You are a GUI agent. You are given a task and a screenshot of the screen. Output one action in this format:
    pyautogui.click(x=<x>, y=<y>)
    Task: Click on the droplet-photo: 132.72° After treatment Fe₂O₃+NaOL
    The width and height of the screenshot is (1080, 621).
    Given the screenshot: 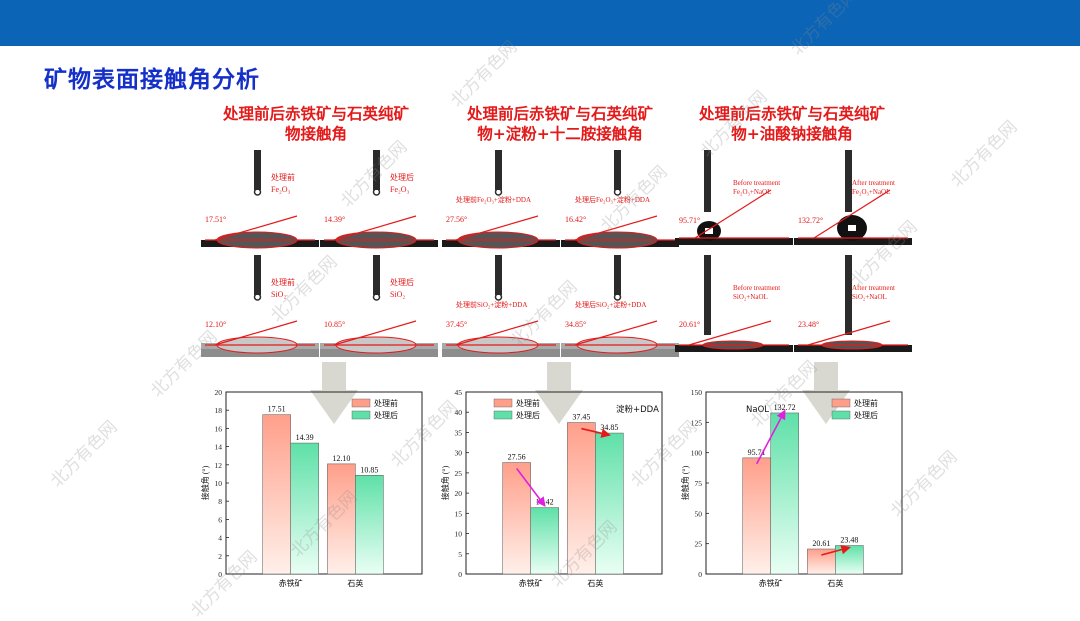 What is the action you would take?
    pyautogui.click(x=853, y=201)
    